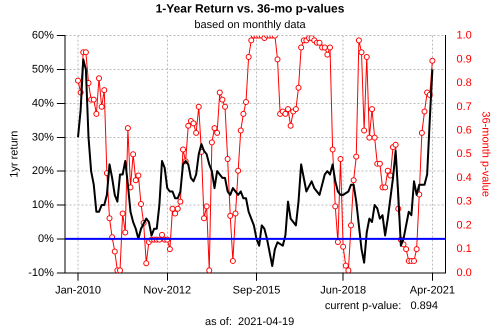 This screenshot has width=500, height=333. What do you see at coordinates (43, 36) in the screenshot?
I see `y-tick-label: 60%` at bounding box center [43, 36].